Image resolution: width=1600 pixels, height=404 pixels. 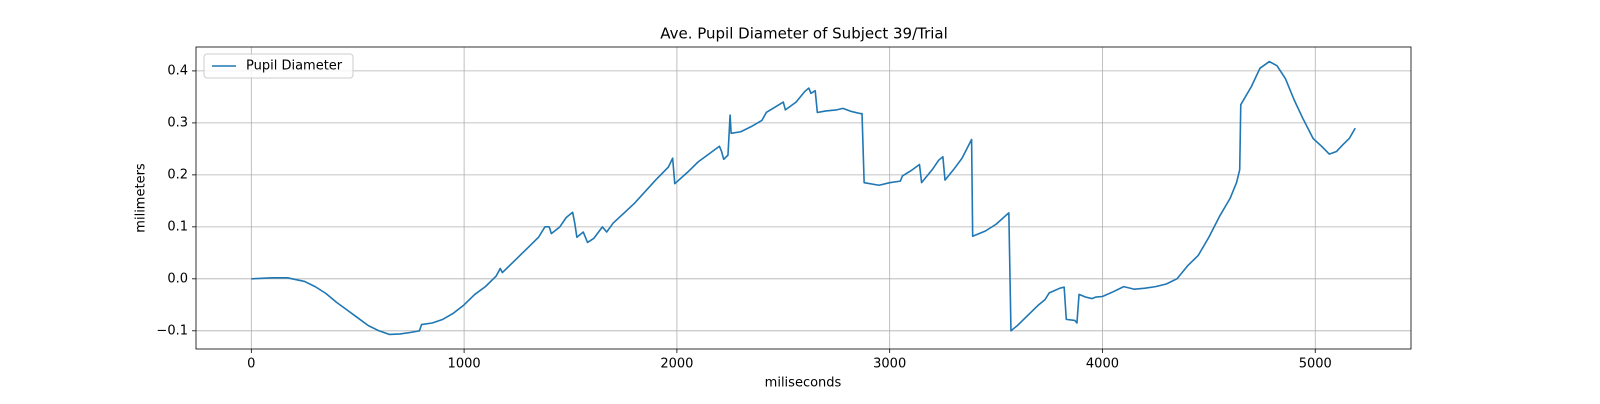 What do you see at coordinates (172, 330) in the screenshot?
I see `y-tick-label: −0.1` at bounding box center [172, 330].